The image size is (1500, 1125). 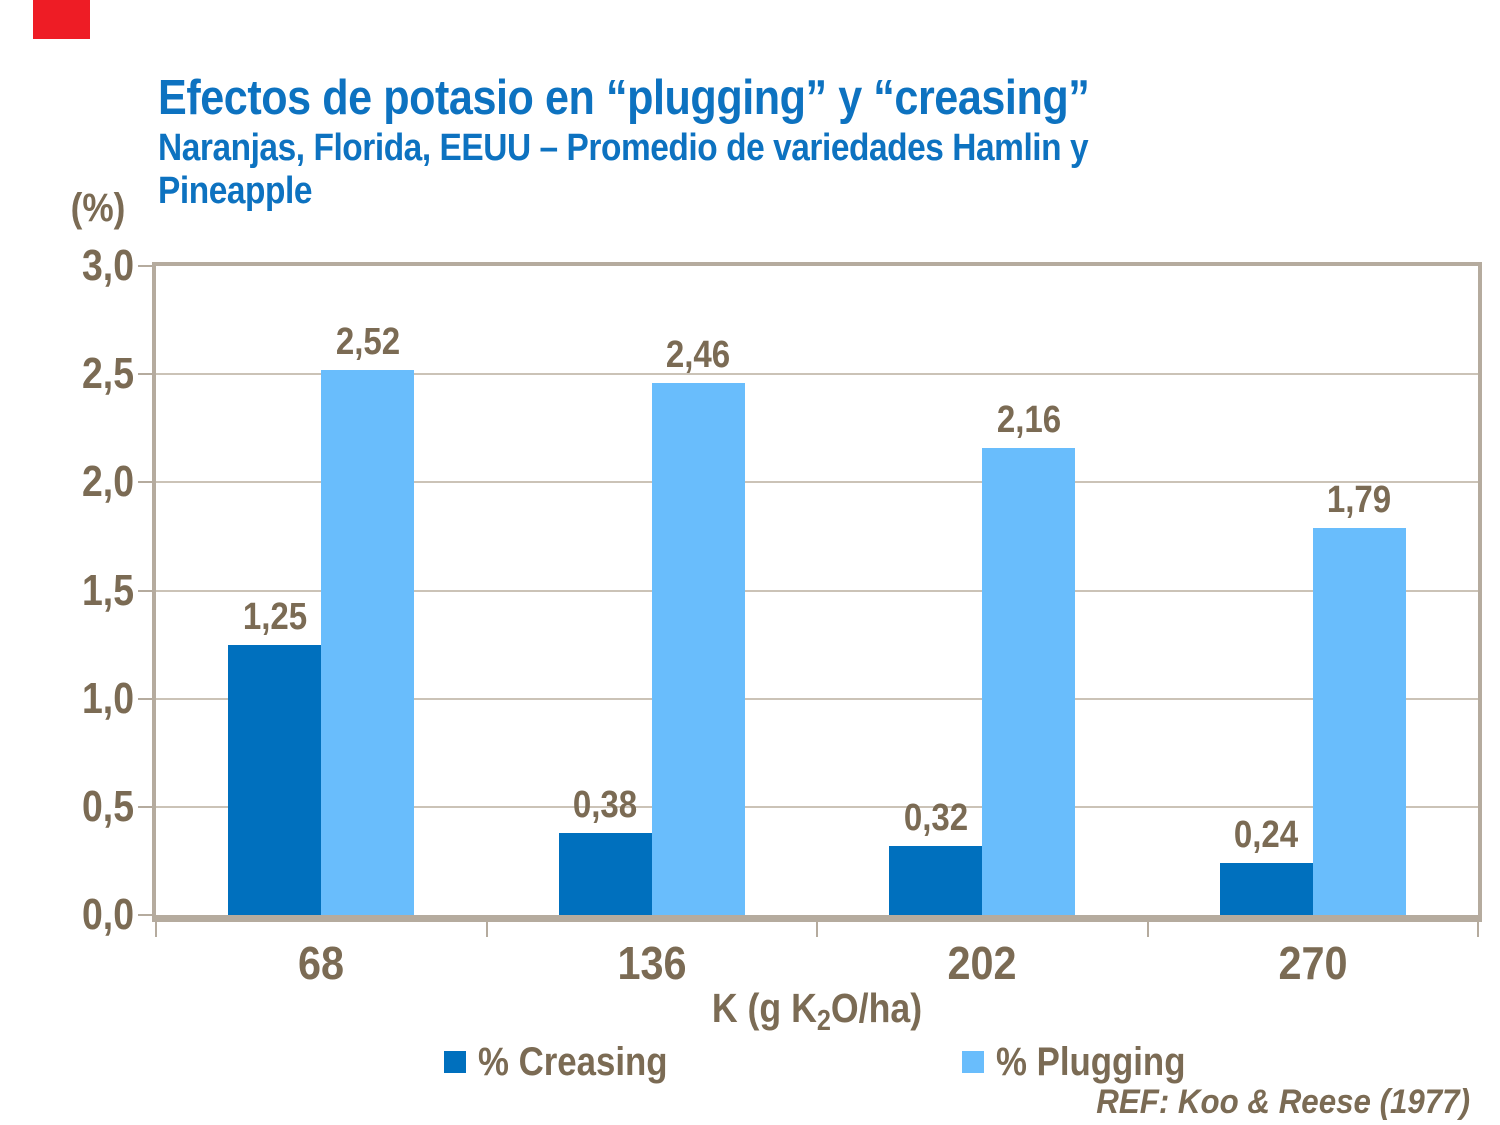 I want to click on value-label-plugging-136: 2,46, so click(x=698, y=355).